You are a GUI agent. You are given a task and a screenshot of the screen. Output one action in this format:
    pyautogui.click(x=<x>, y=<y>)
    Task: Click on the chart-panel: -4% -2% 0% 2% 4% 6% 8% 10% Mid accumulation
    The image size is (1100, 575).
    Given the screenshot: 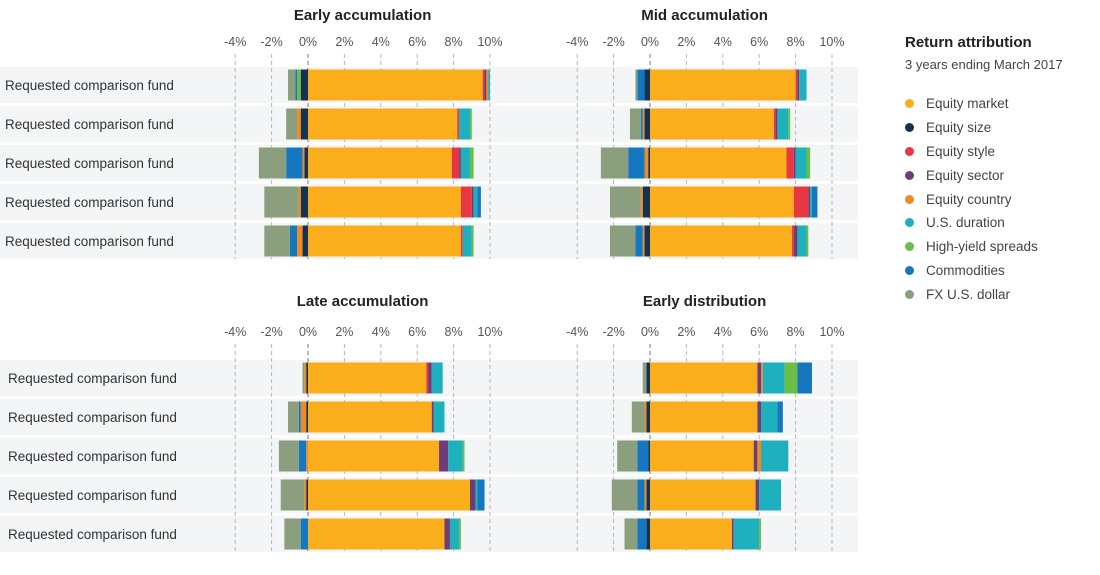 What is the action you would take?
    pyautogui.click(x=705, y=133)
    